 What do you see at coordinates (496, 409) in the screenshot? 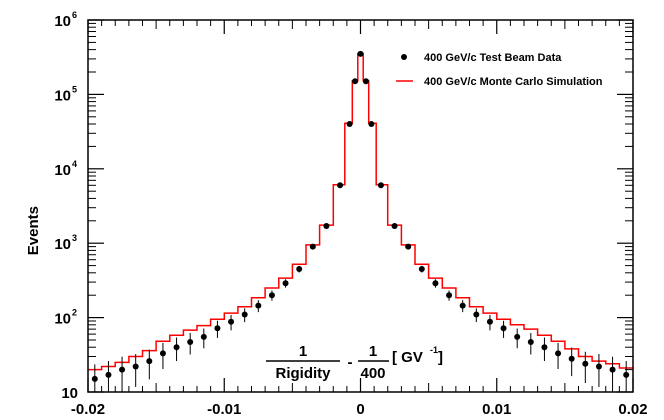
I see `x-tick-label: 0.01` at bounding box center [496, 409].